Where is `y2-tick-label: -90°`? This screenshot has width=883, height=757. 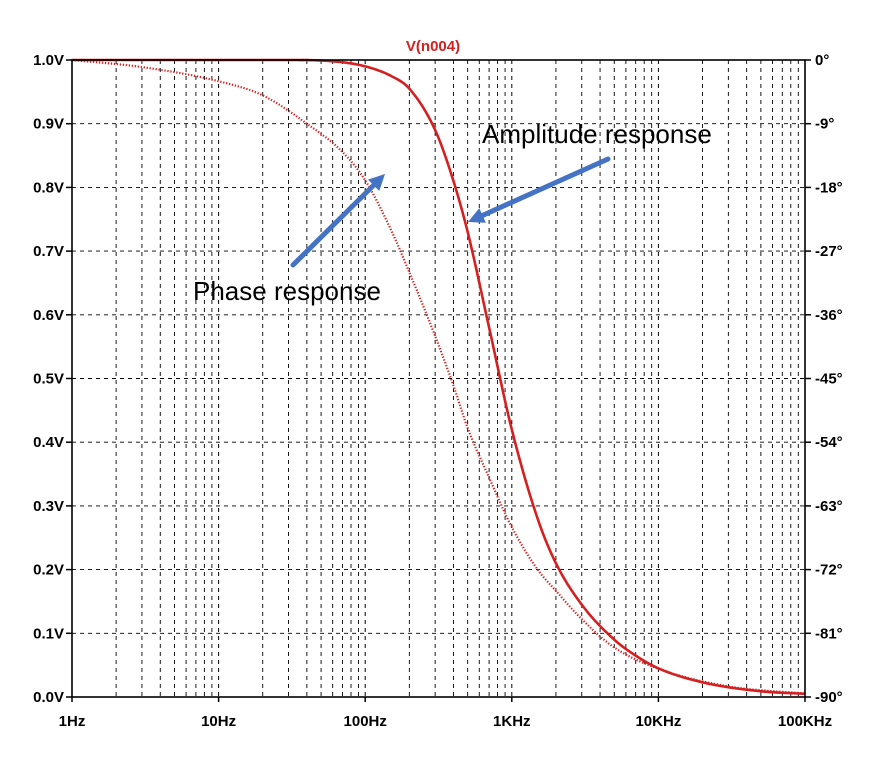 y2-tick-label: -90° is located at coordinates (829, 697).